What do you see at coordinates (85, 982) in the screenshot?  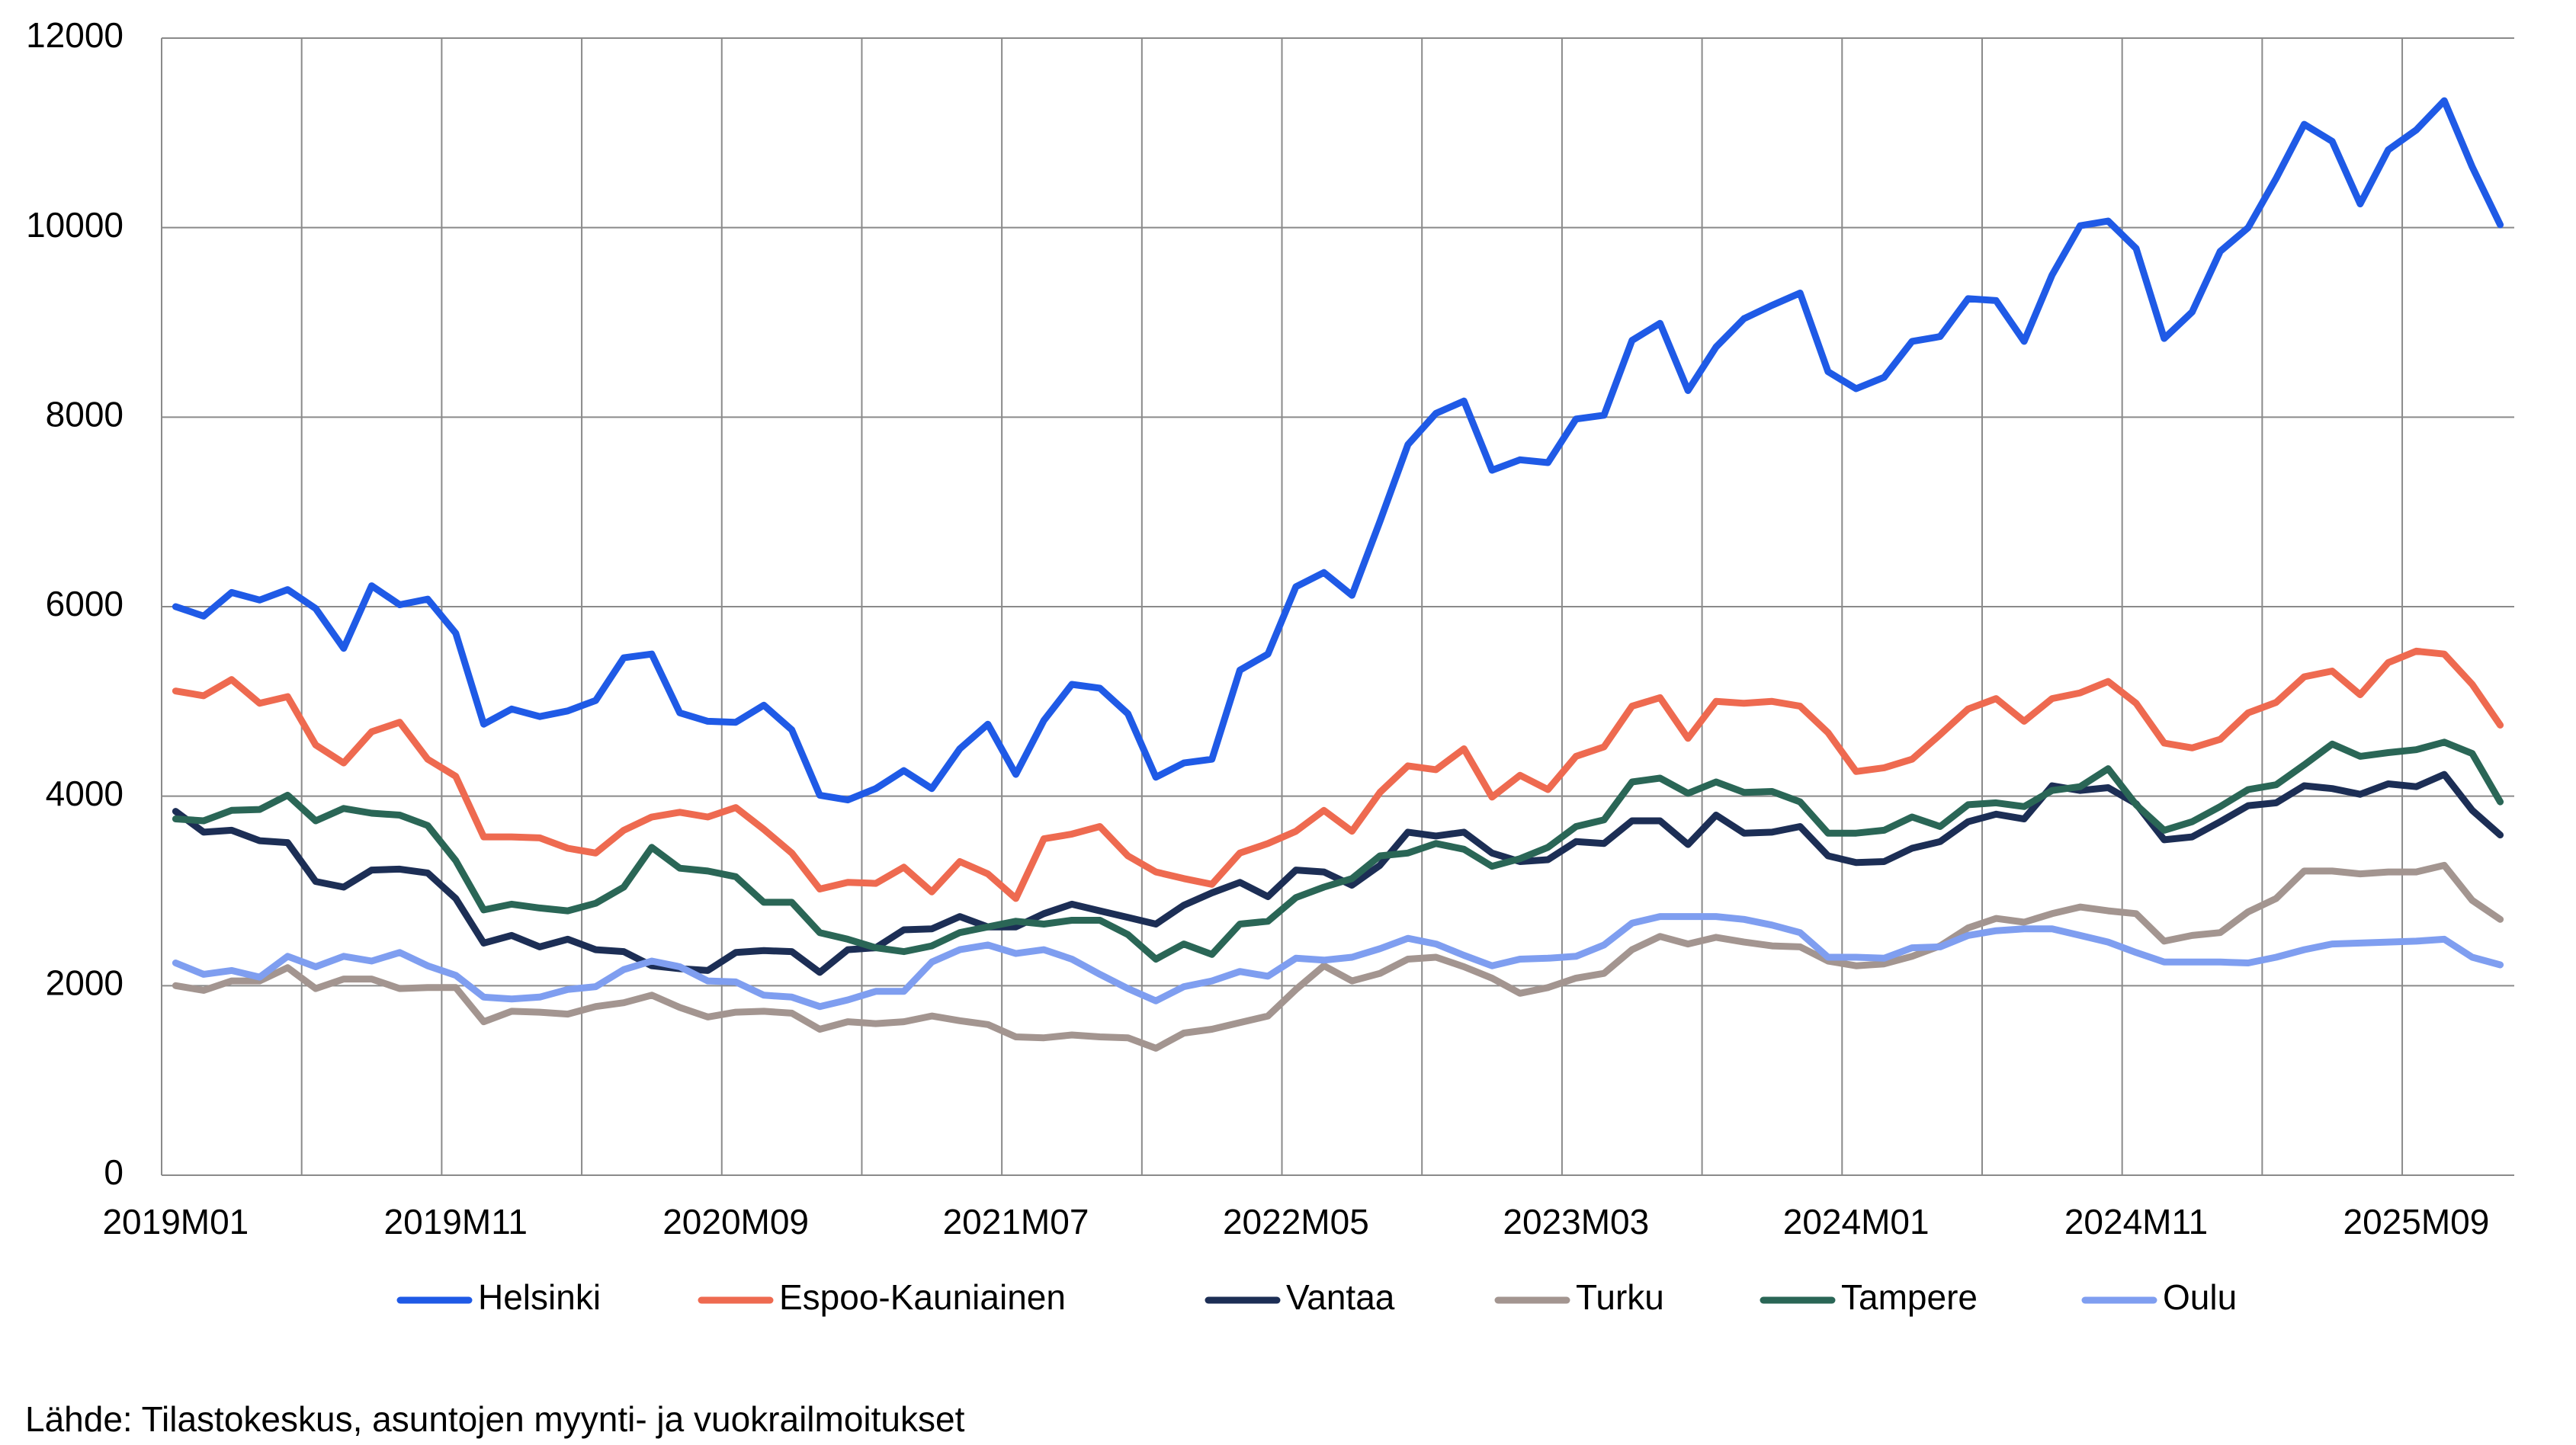 I see `y-tick-label: 2000` at bounding box center [85, 982].